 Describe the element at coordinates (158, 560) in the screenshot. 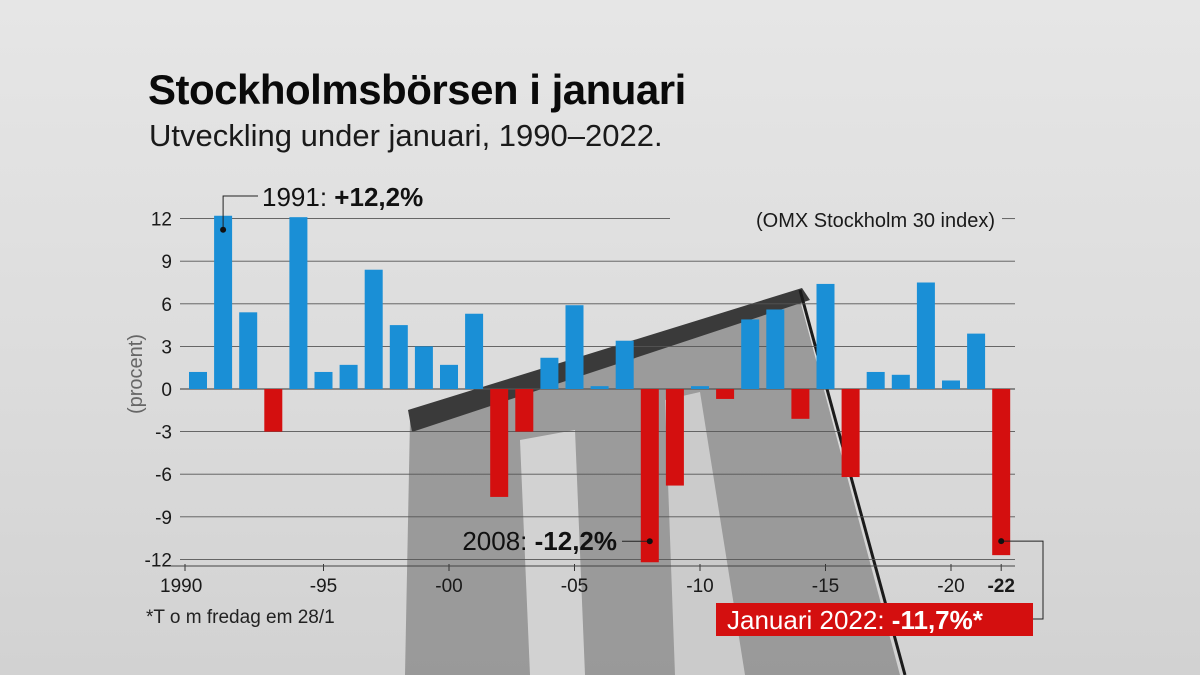

I see `y-tick-label: -12` at that location.